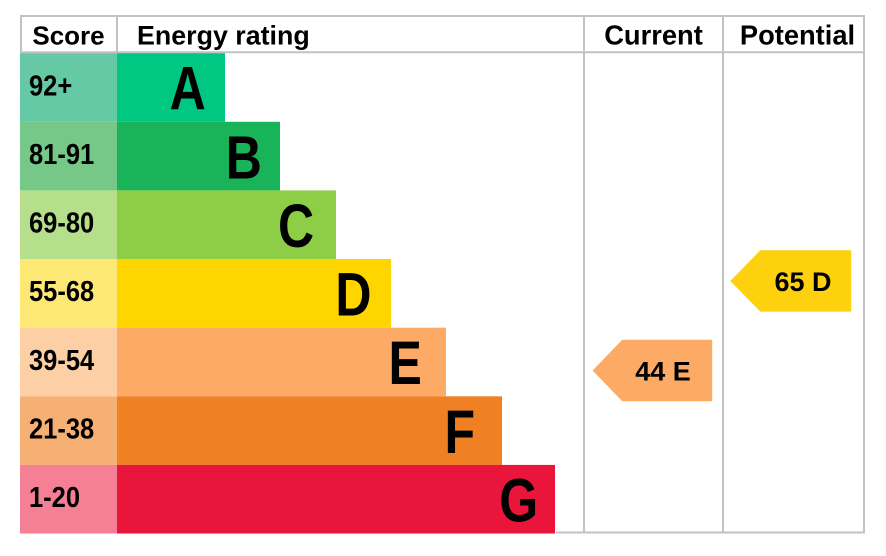 The height and width of the screenshot is (556, 886). I want to click on svg-text: Current, so click(653, 35).